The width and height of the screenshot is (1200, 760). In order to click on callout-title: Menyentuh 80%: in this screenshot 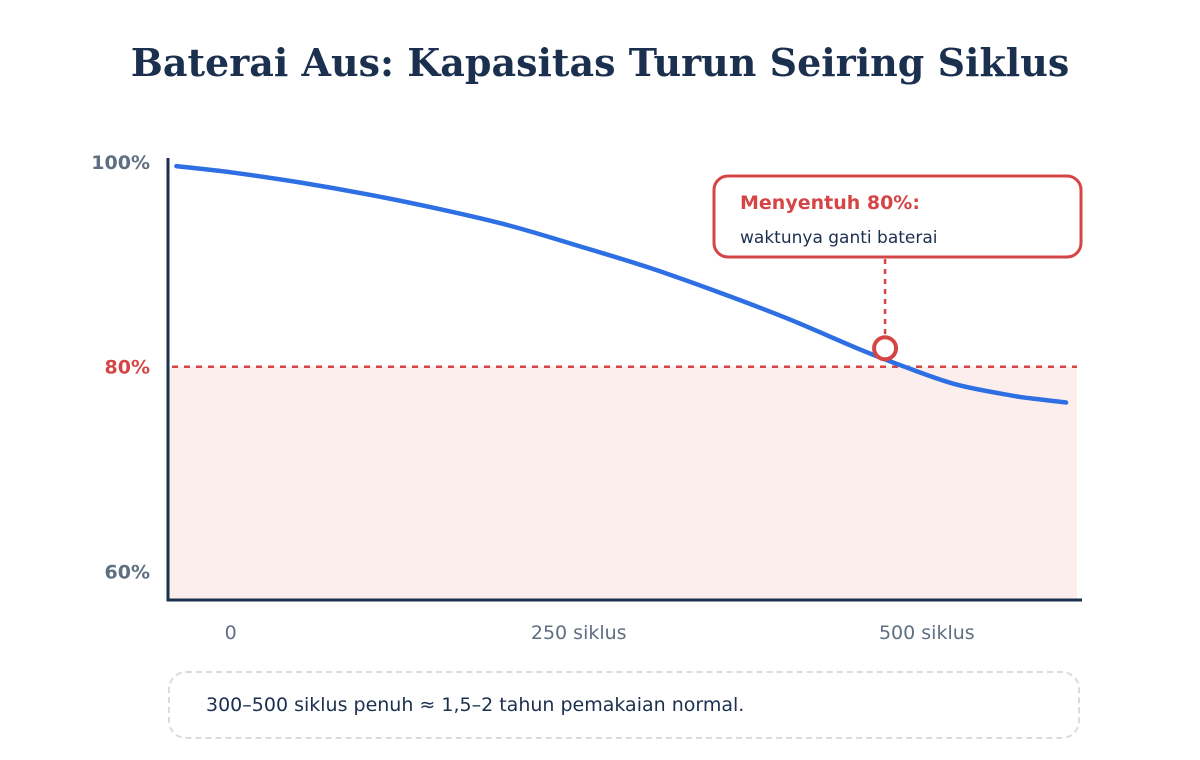, I will do `click(830, 203)`.